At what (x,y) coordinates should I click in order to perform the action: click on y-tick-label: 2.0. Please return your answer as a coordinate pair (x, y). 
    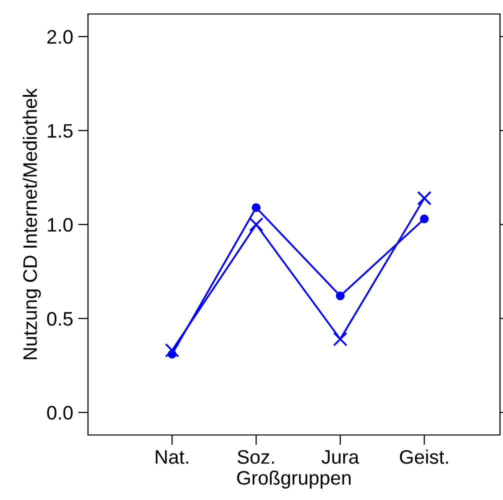
    Looking at the image, I should click on (60, 37).